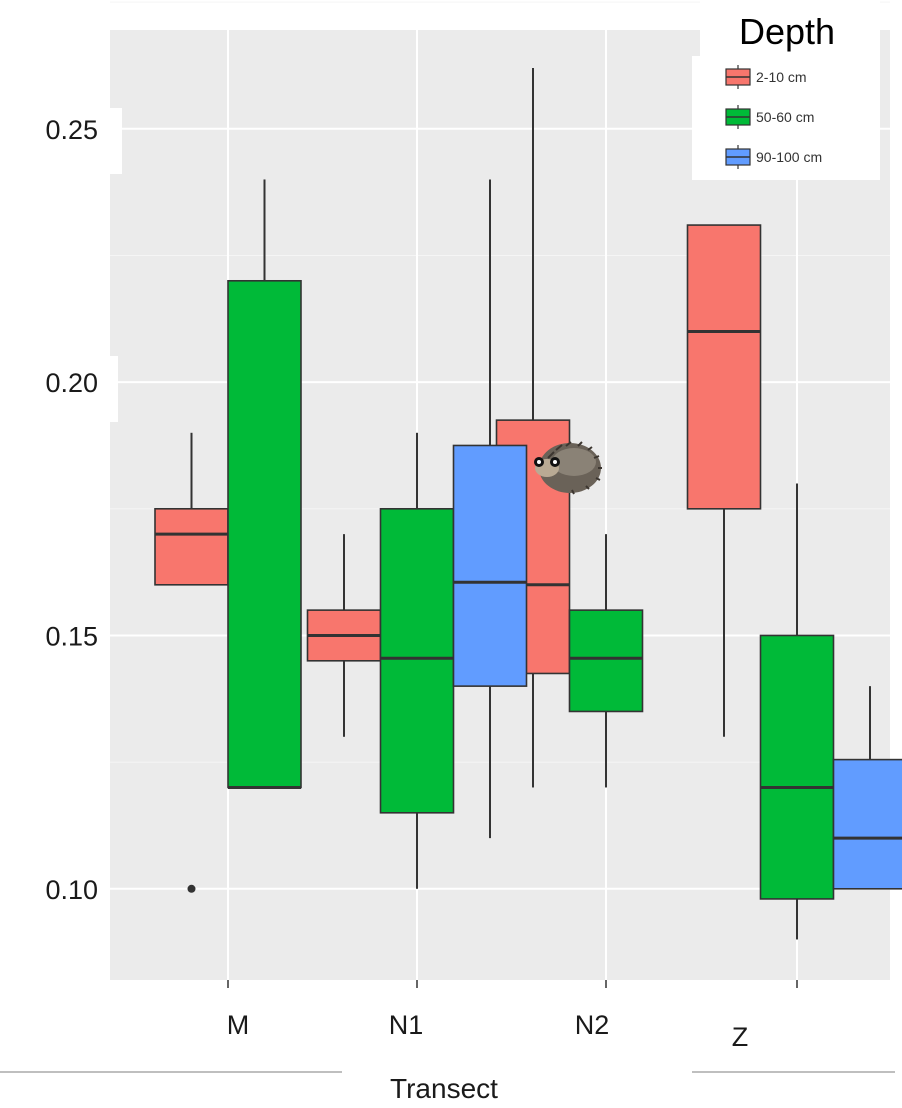 This screenshot has width=902, height=1108. I want to click on x-tick-label: M, so click(238, 1025).